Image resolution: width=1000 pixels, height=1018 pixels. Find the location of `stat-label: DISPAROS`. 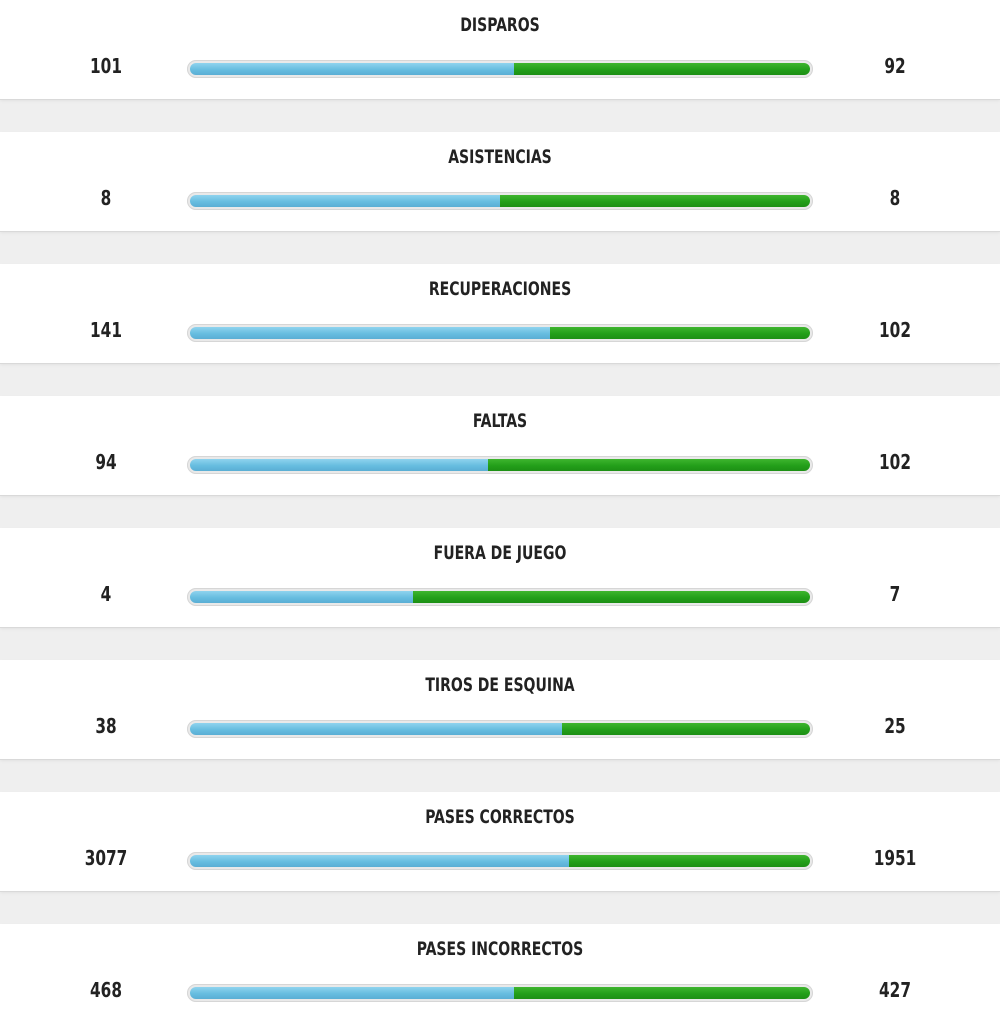

stat-label: DISPAROS is located at coordinates (500, 25).